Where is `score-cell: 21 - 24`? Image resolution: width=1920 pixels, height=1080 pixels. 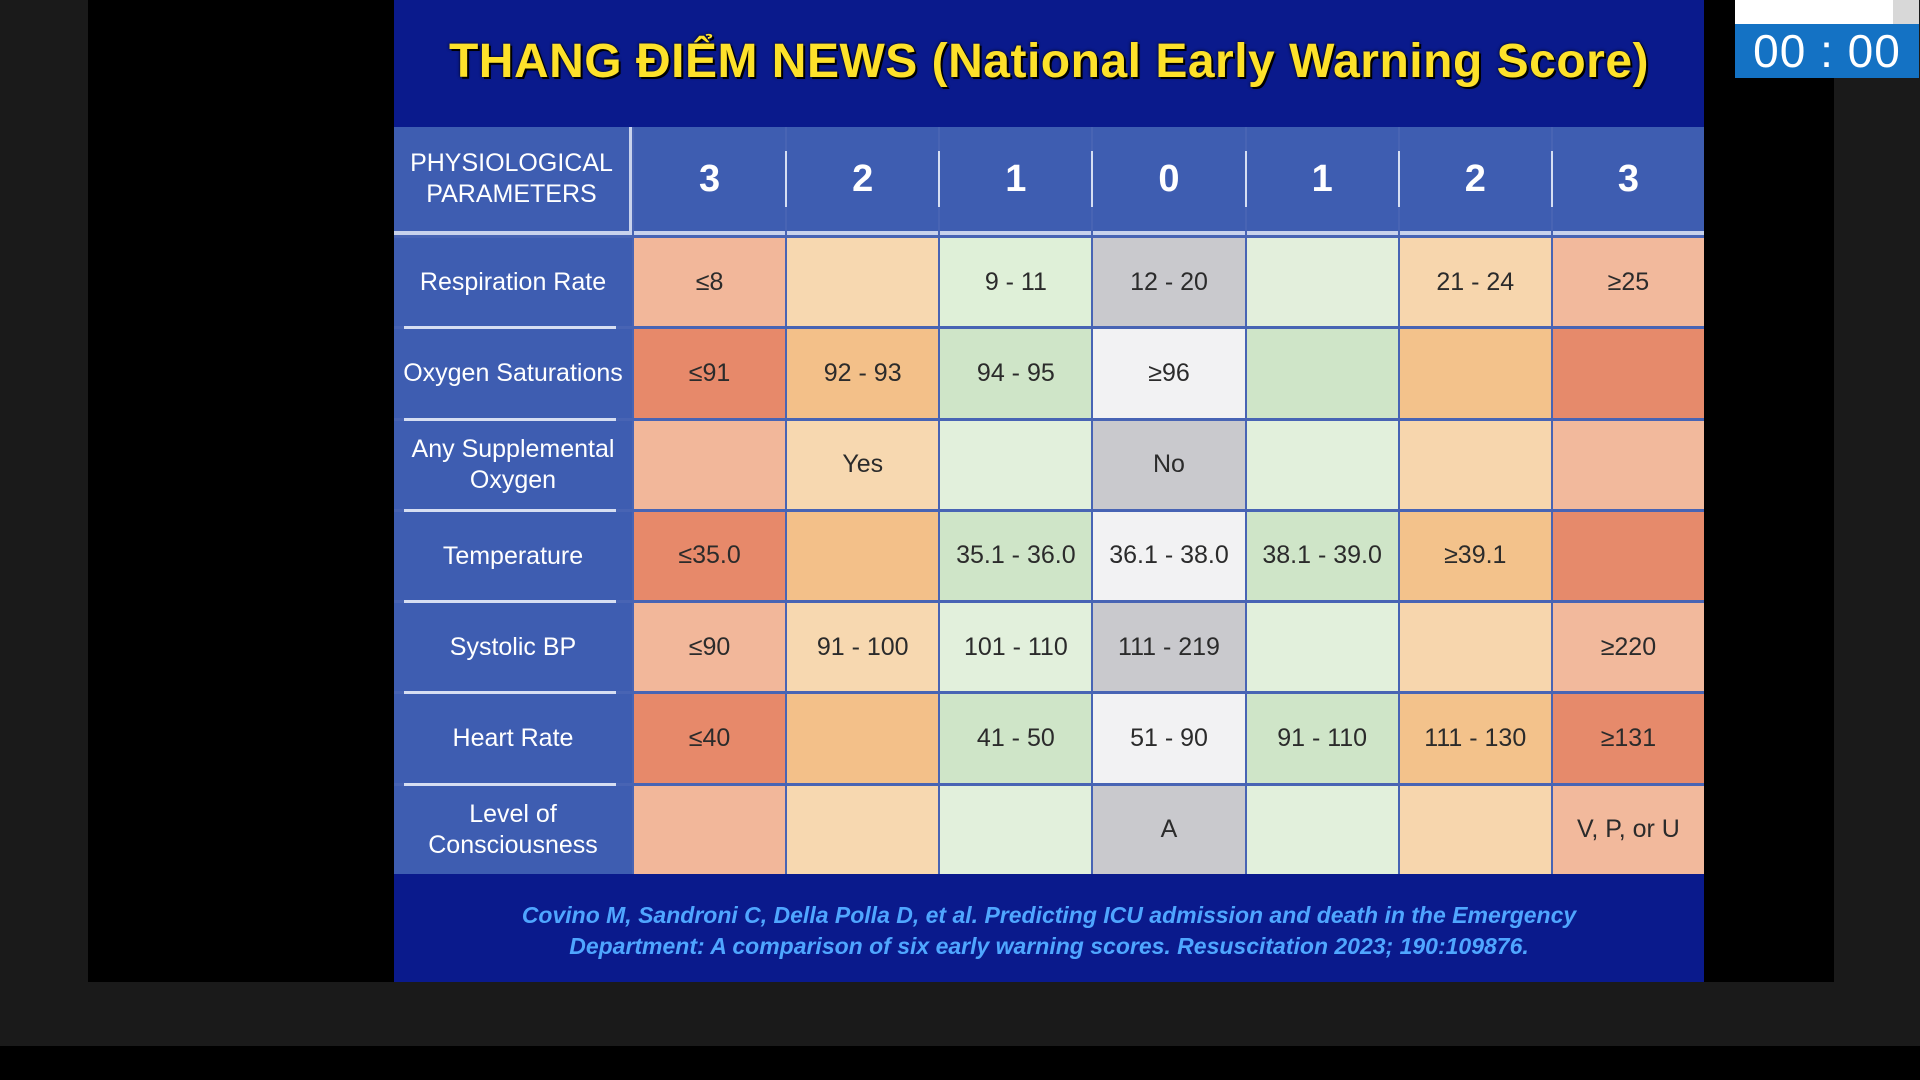
score-cell: 21 - 24 is located at coordinates (1475, 282).